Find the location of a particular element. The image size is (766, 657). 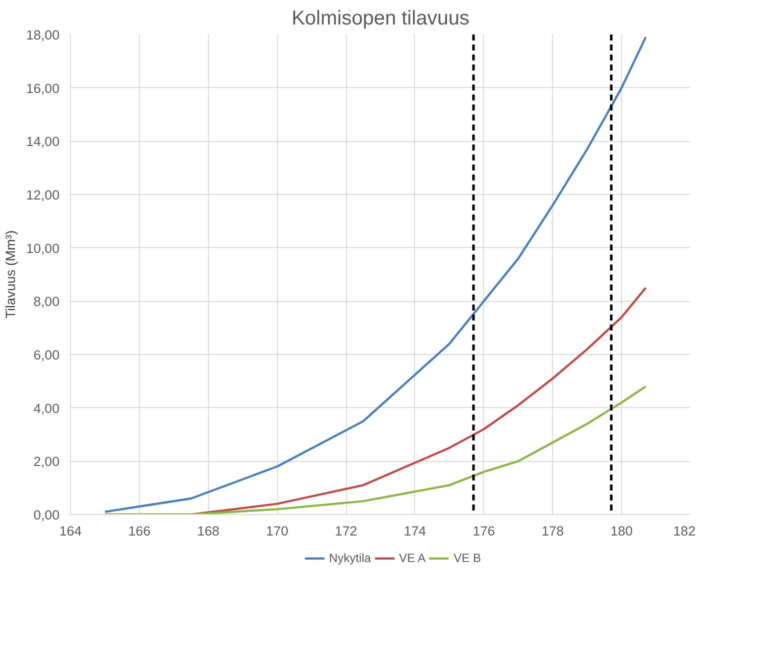

x-tick-label: 170 is located at coordinates (277, 531).